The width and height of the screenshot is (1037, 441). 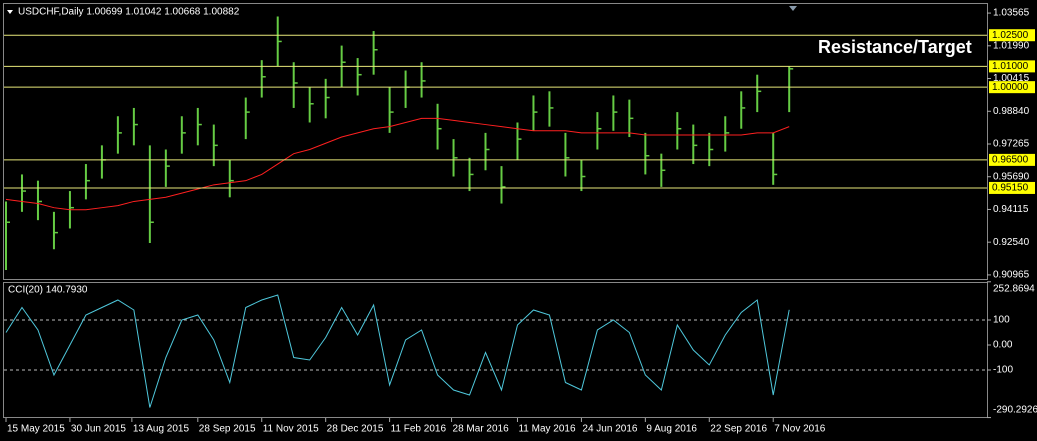 I want to click on x-tick-label: 13 Aug 2015, so click(x=161, y=429).